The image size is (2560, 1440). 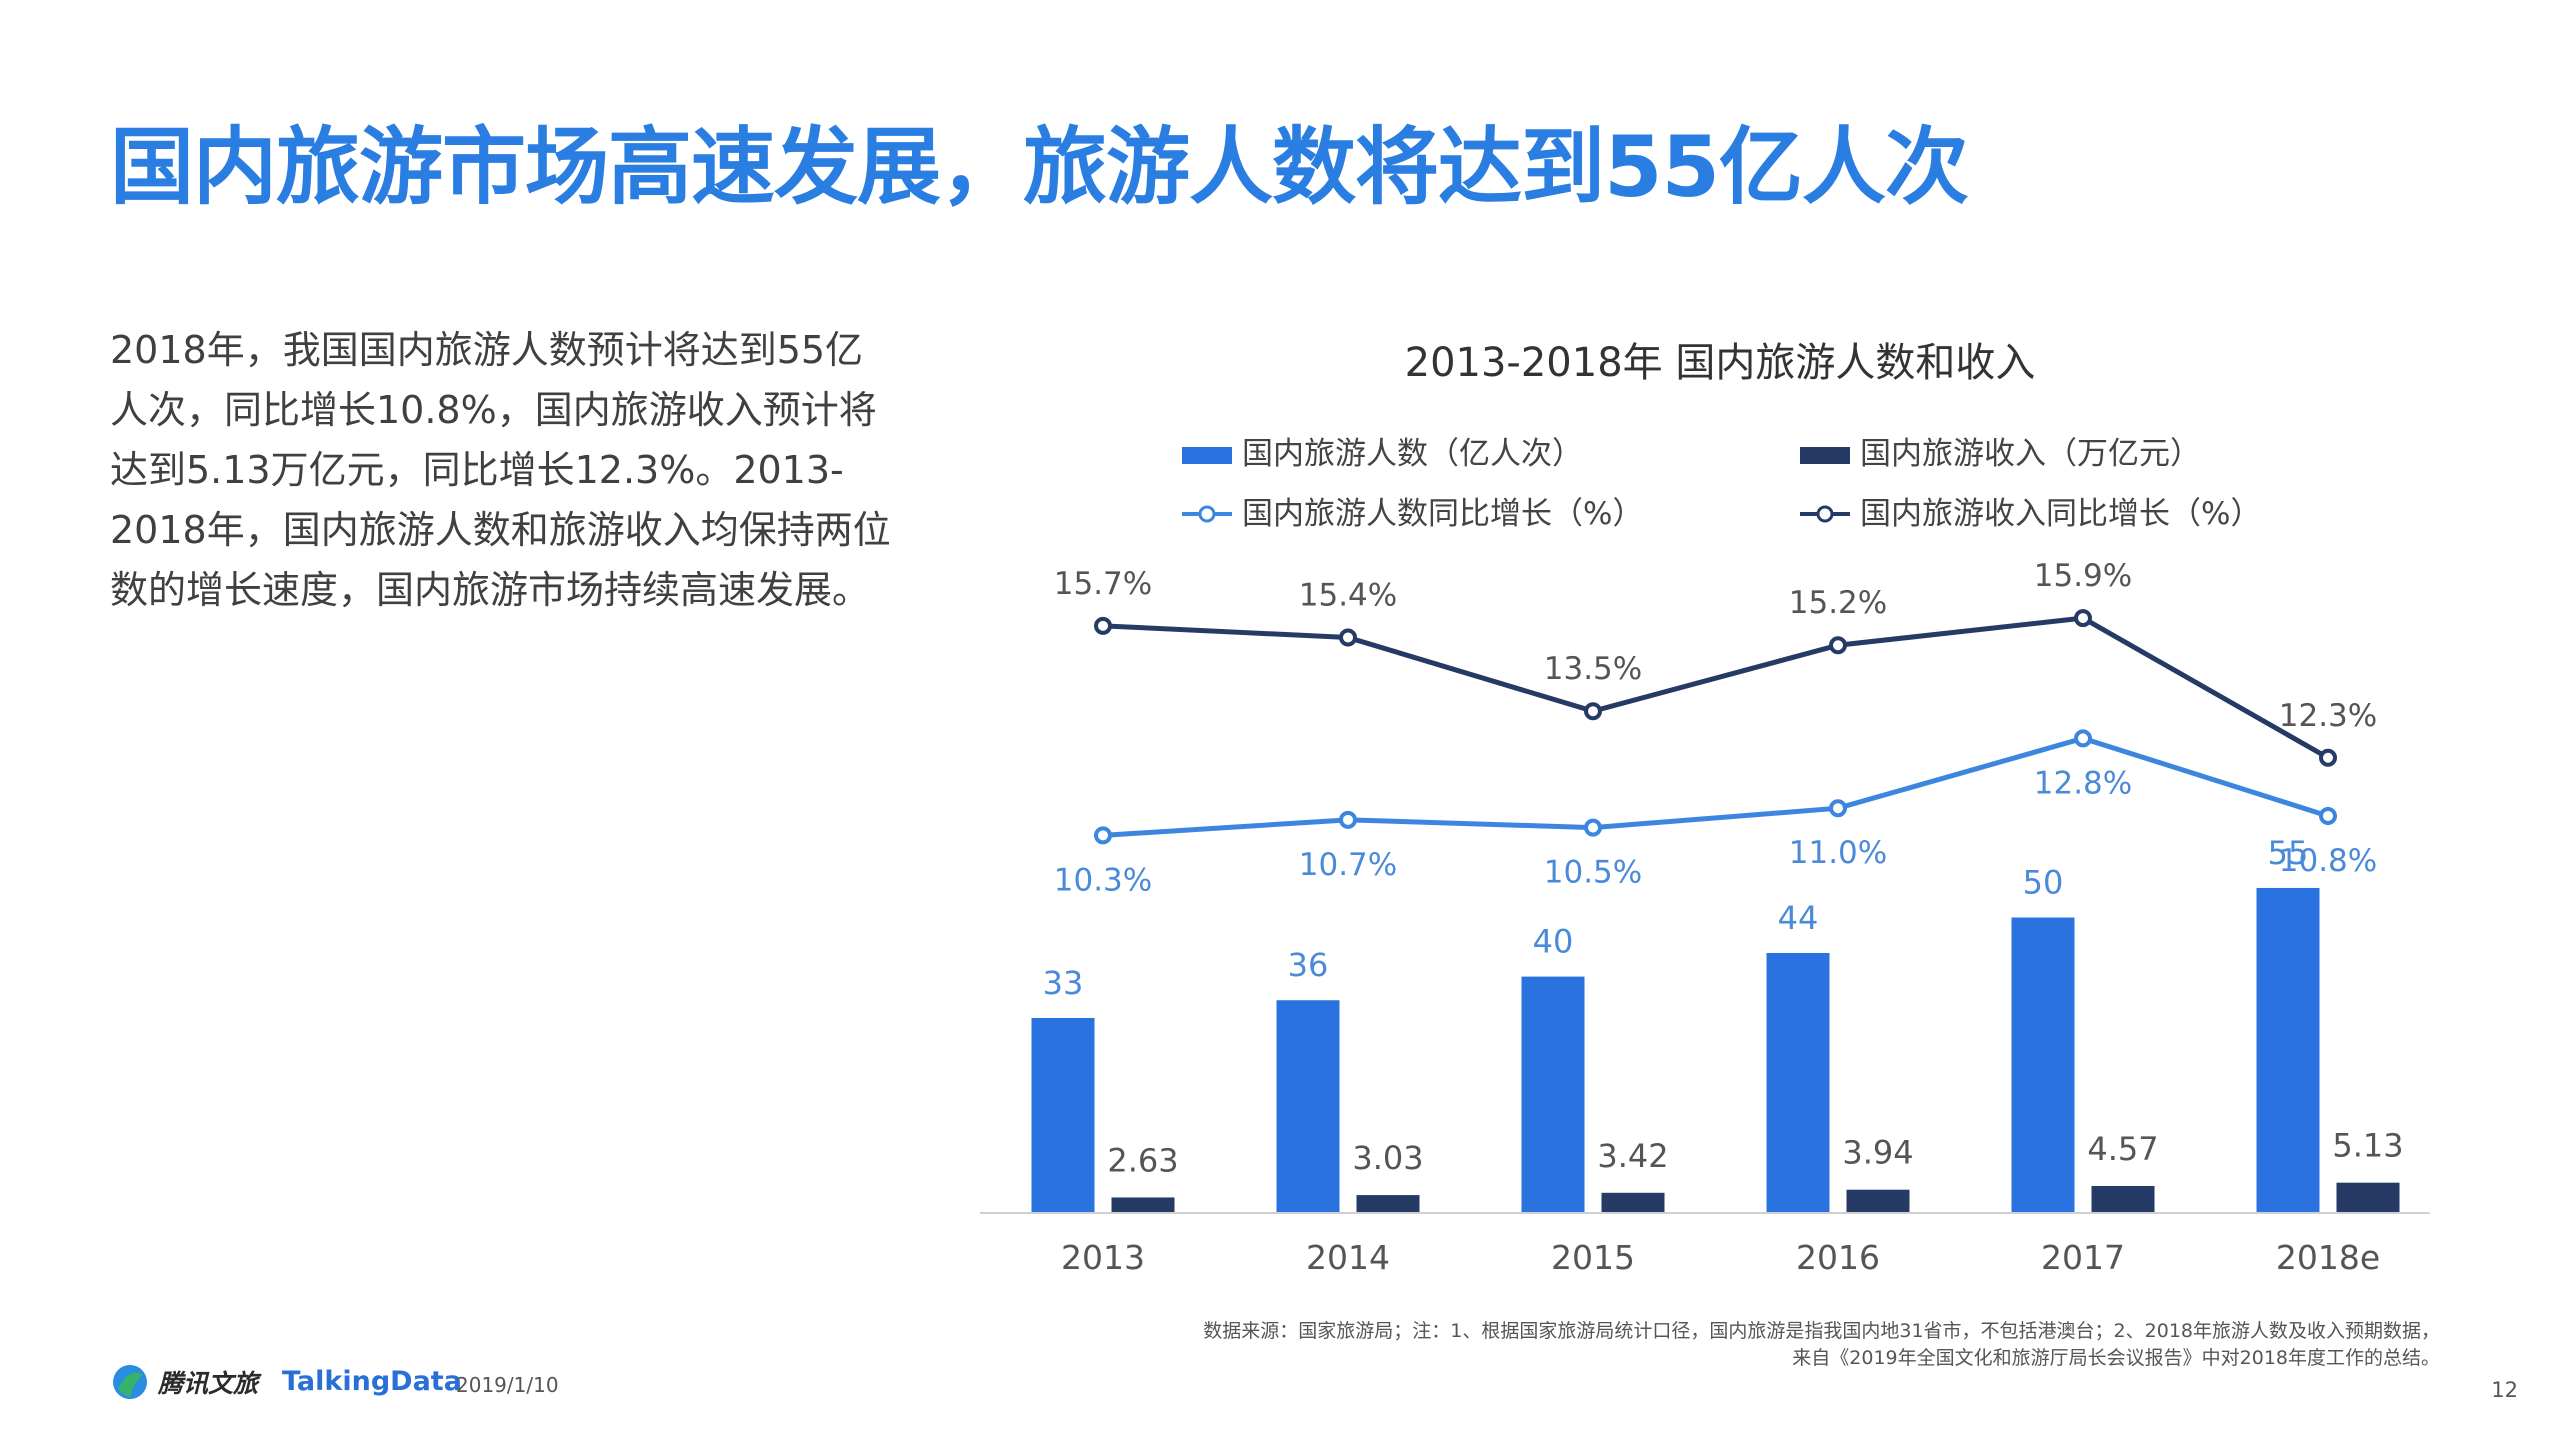 What do you see at coordinates (2083, 1257) in the screenshot?
I see `x-tick-label-2017: 2017` at bounding box center [2083, 1257].